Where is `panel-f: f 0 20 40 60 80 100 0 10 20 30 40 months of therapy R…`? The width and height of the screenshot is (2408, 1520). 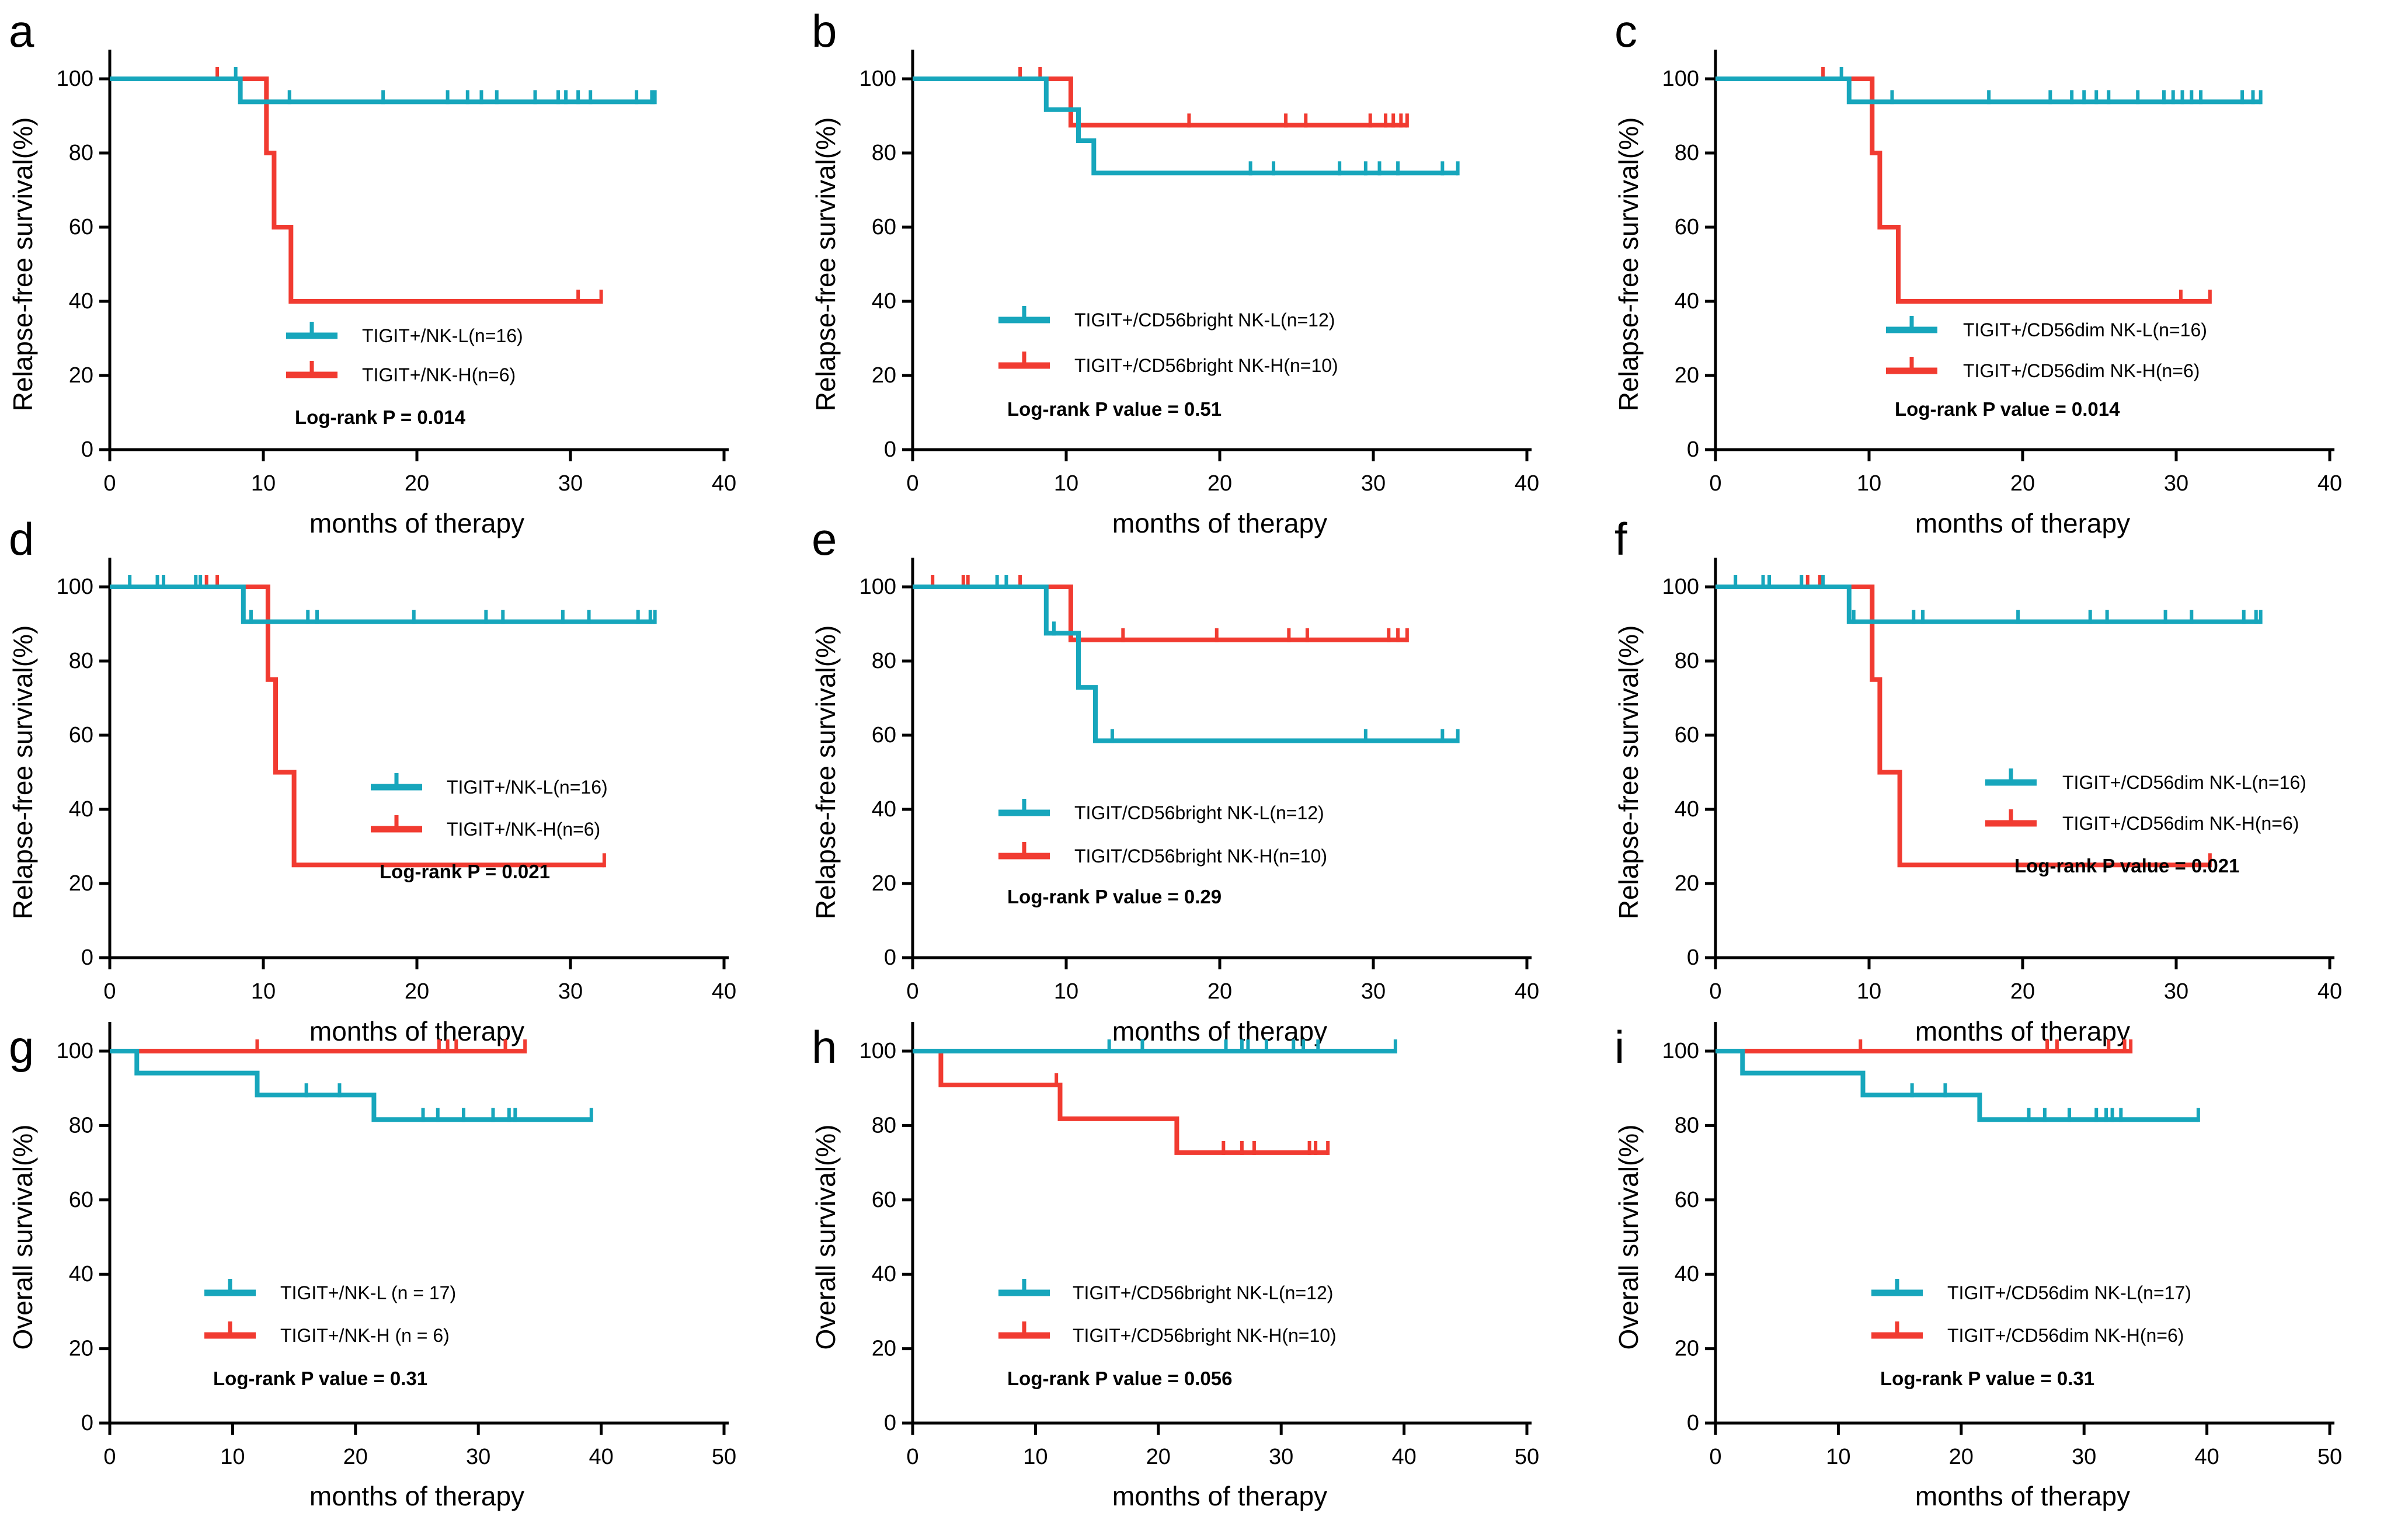
panel-f: f 0 20 40 60 80 100 0 10 20 30 40 months of therapy R… is located at coordinates (2007, 782).